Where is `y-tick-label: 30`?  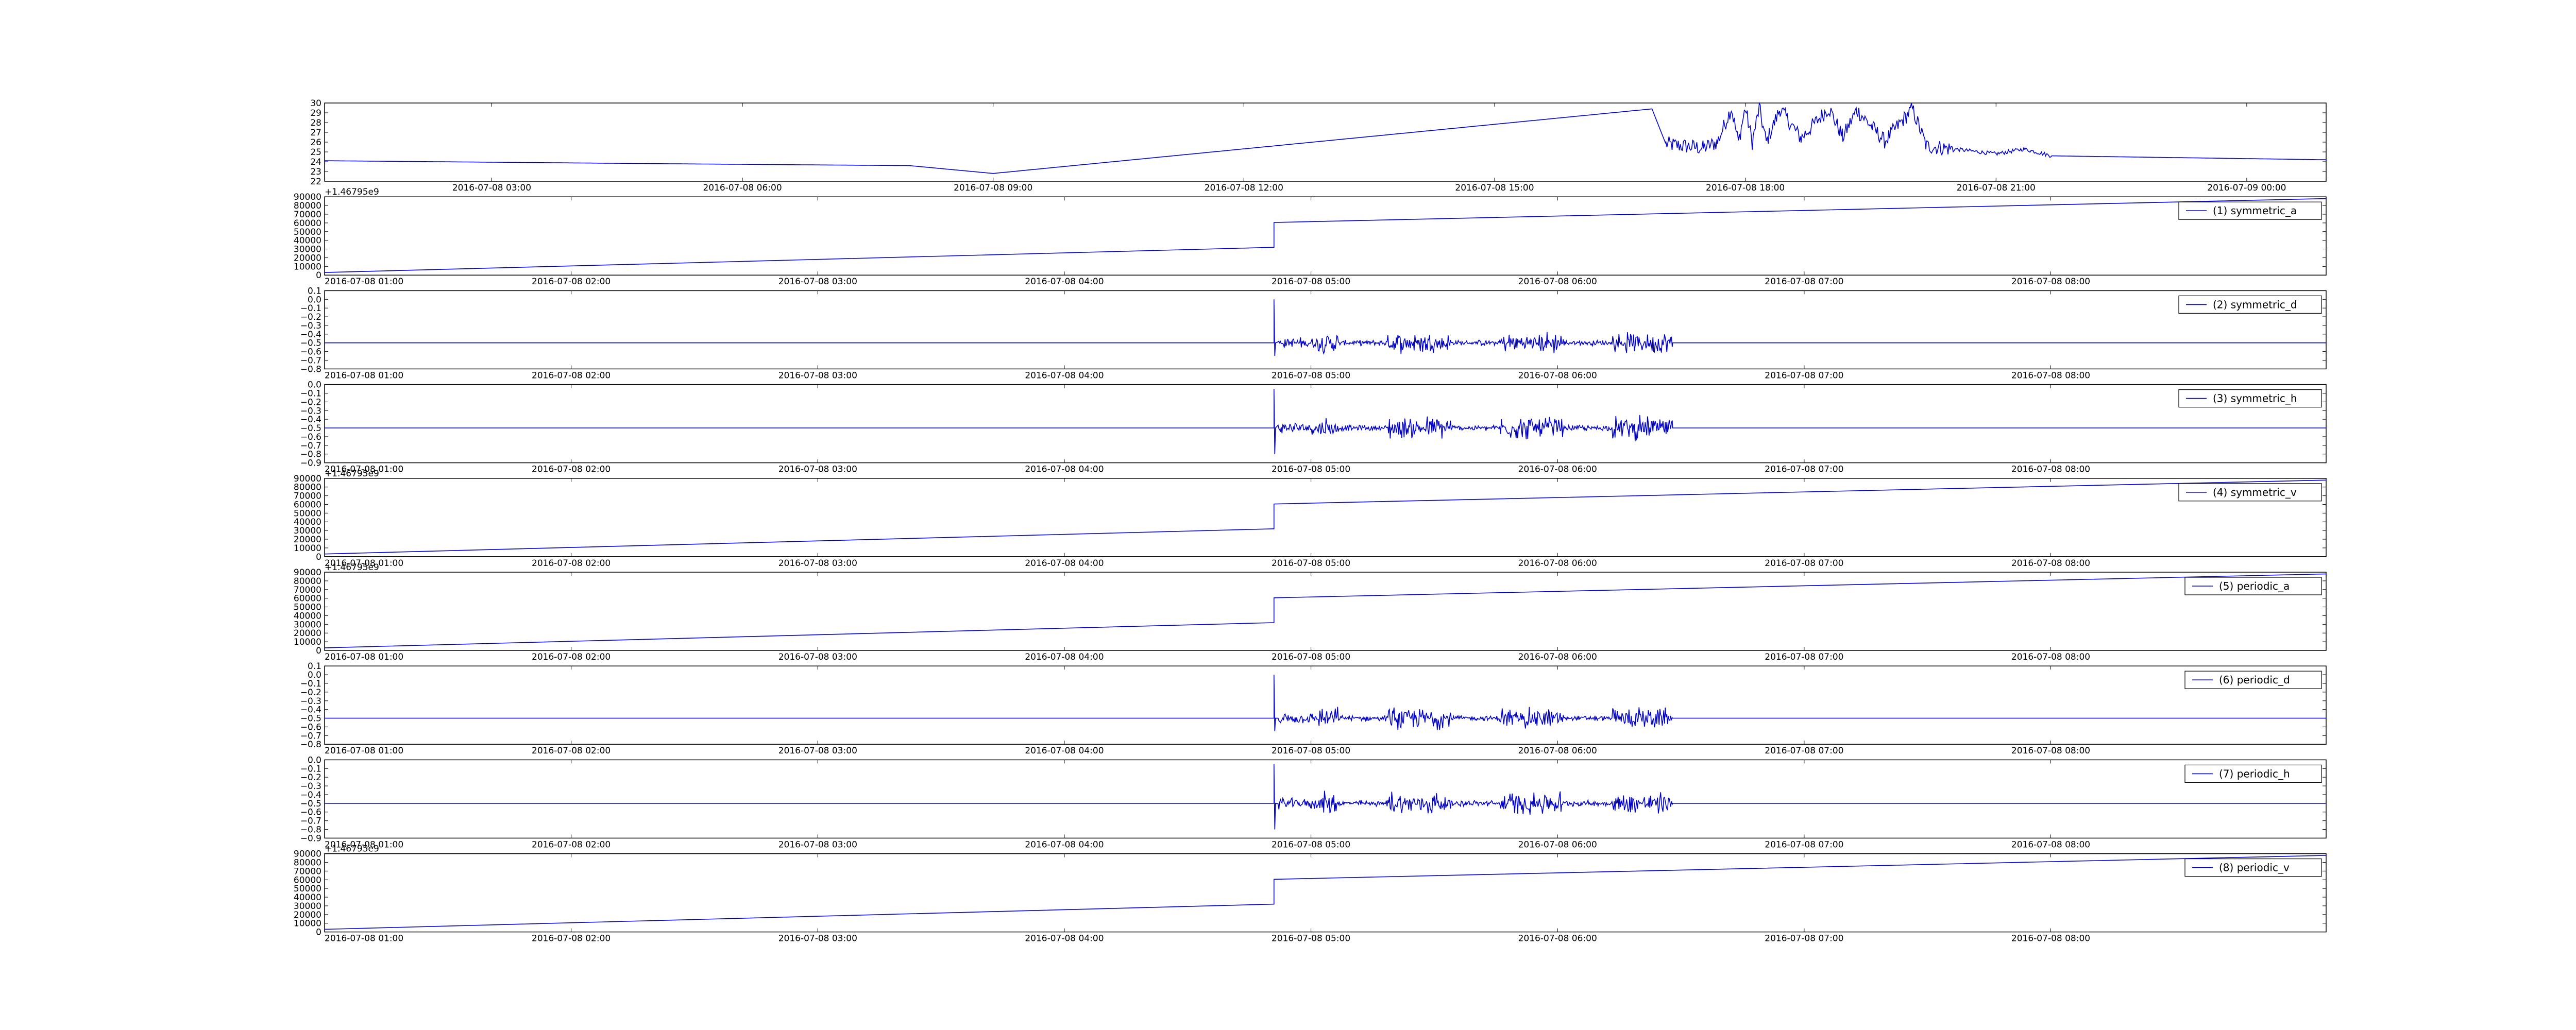 y-tick-label: 30 is located at coordinates (315, 103).